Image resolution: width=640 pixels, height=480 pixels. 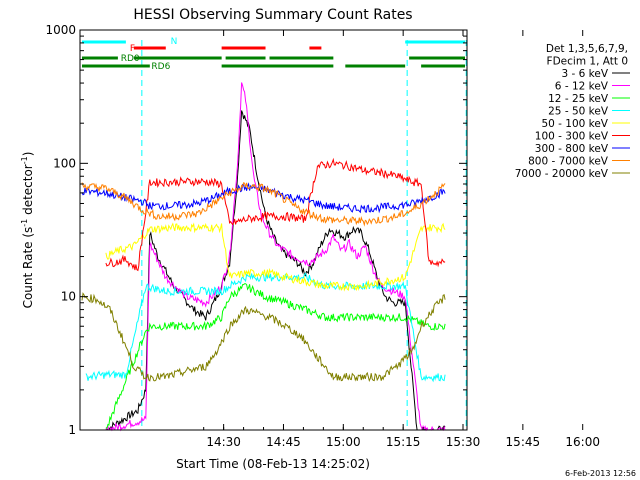 What do you see at coordinates (568, 162) in the screenshot?
I see `legend-label-7: 800 - 7000 keV` at bounding box center [568, 162].